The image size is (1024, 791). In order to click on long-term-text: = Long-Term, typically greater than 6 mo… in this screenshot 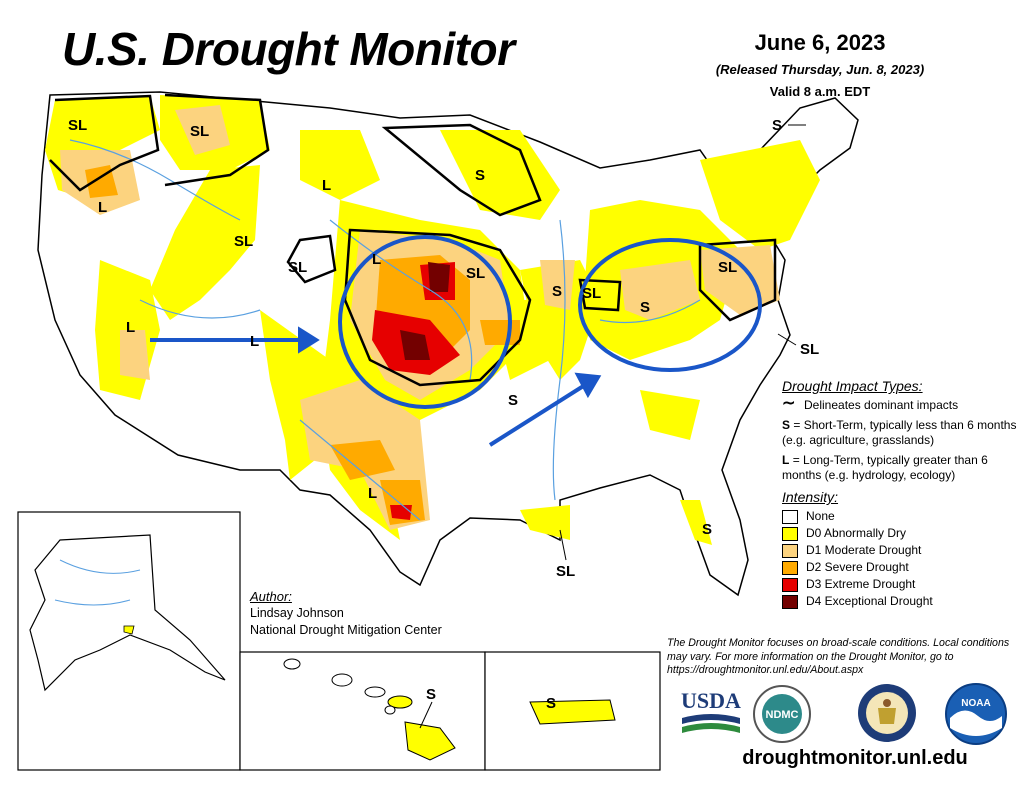, I will do `click(885, 467)`.